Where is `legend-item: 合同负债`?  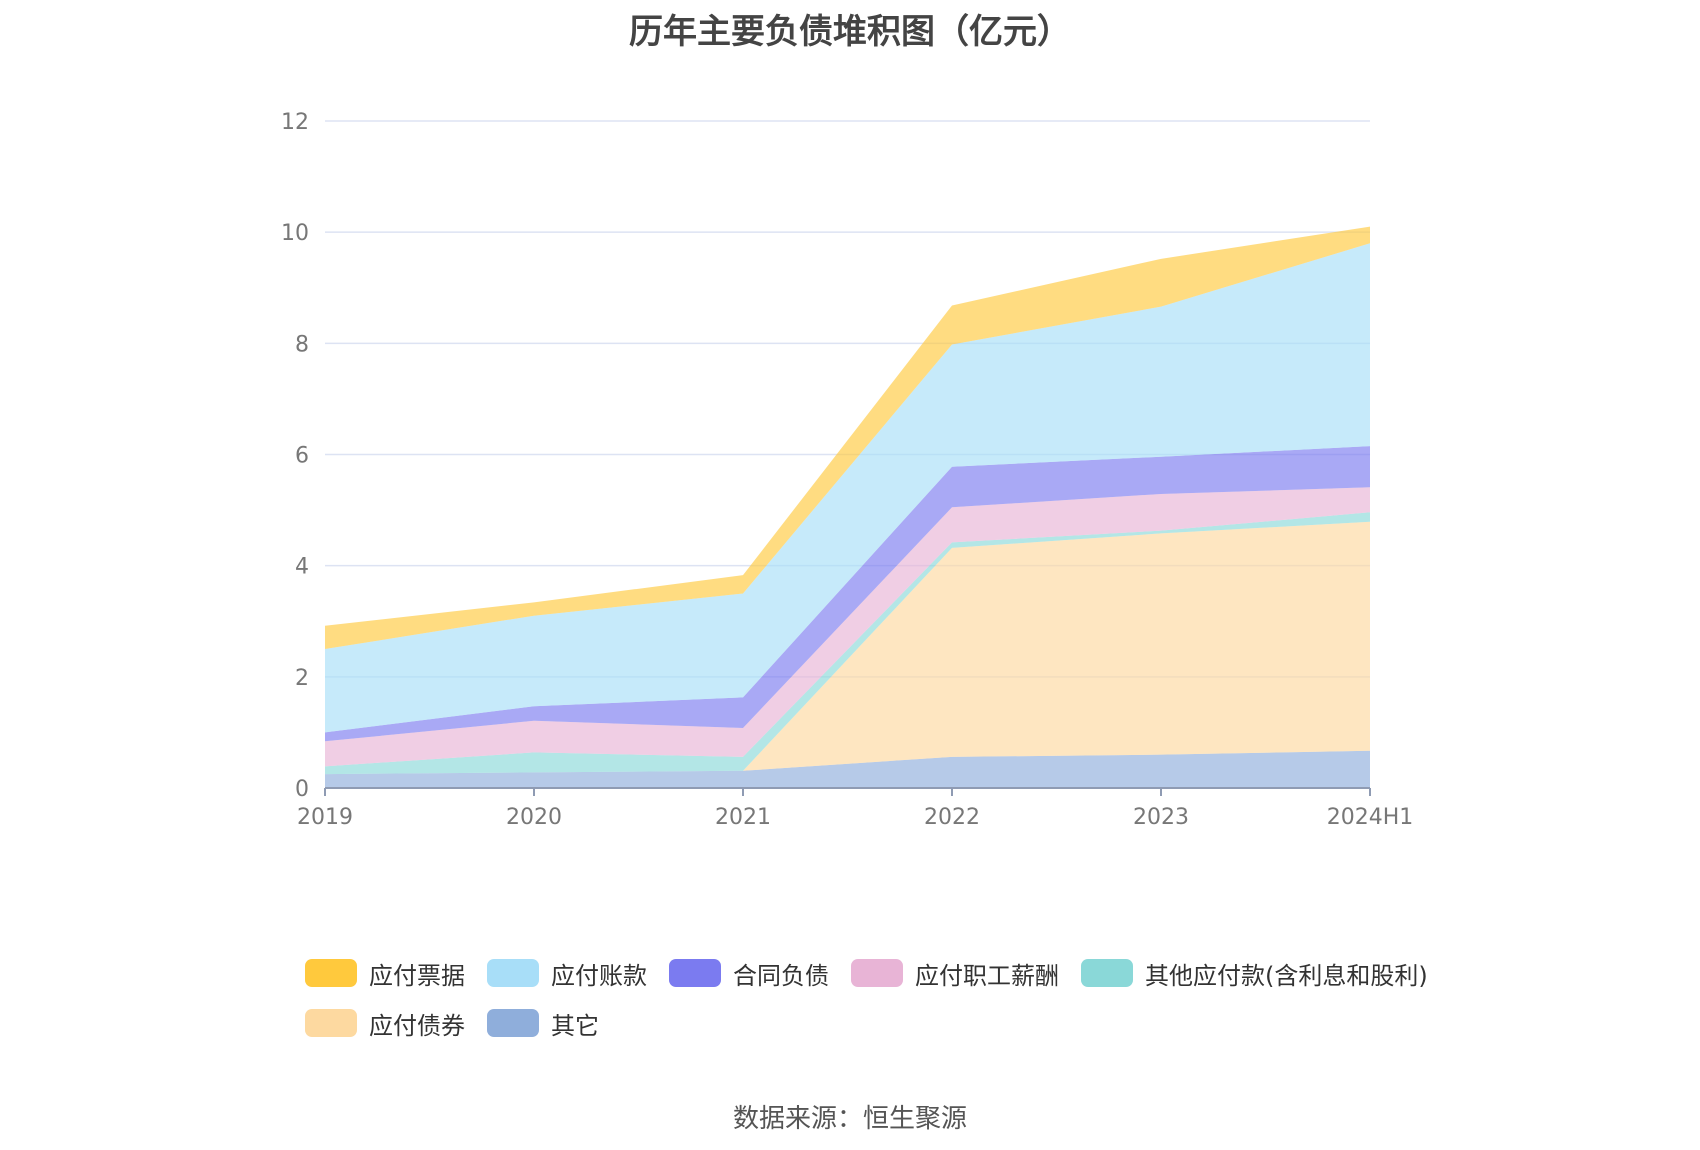 legend-item: 合同负债 is located at coordinates (749, 973).